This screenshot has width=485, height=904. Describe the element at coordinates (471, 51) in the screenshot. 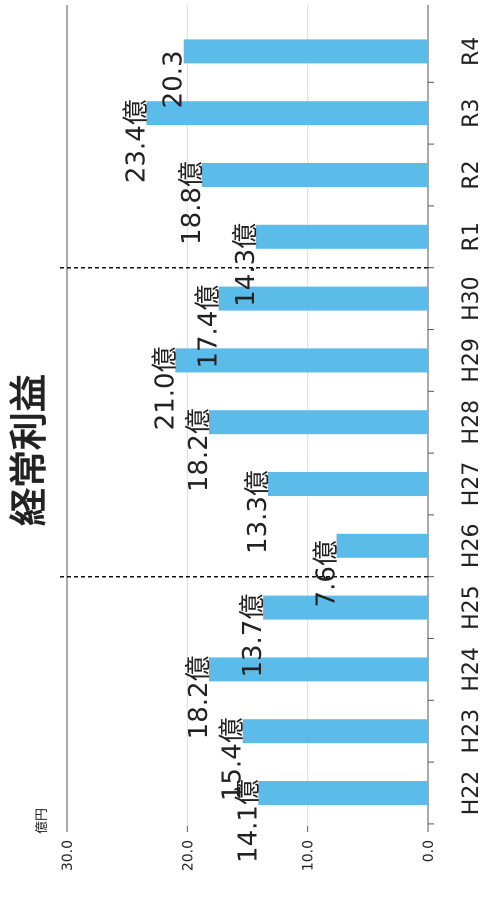

I see `category-label: R4` at that location.